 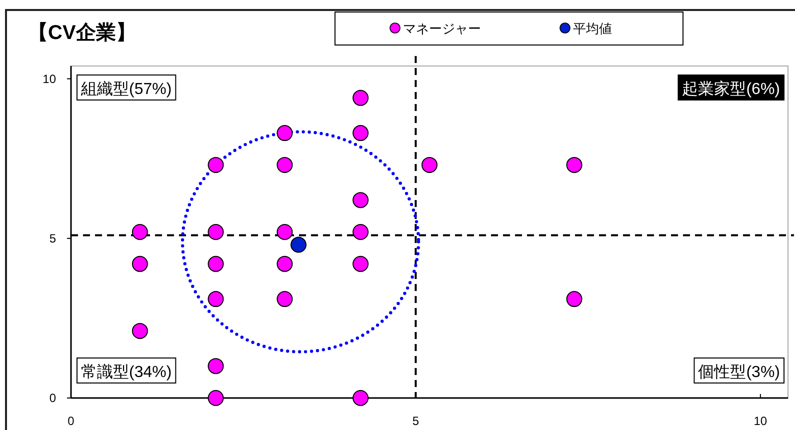 What do you see at coordinates (442, 28) in the screenshot?
I see `legend-label: マネージャー` at bounding box center [442, 28].